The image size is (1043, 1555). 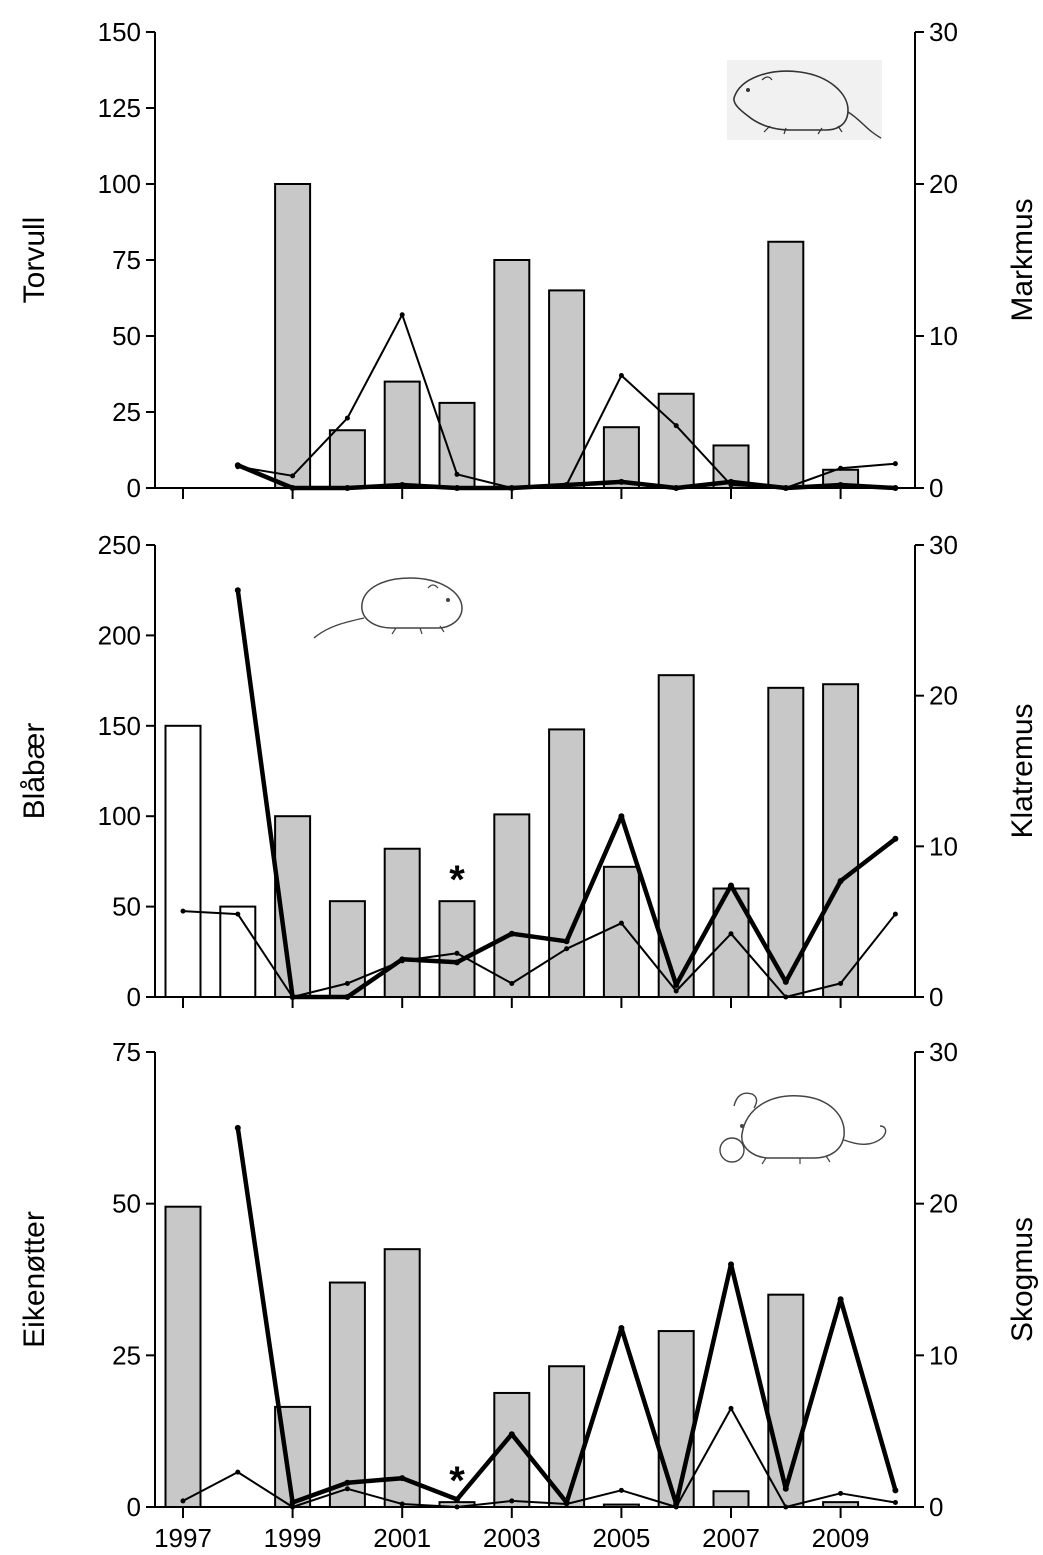 What do you see at coordinates (347, 459) in the screenshot?
I see `bar-2000` at bounding box center [347, 459].